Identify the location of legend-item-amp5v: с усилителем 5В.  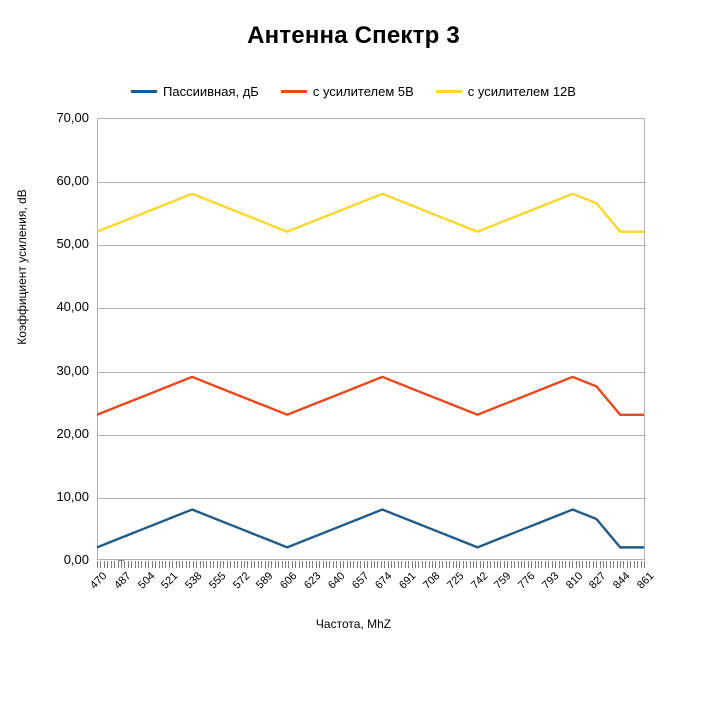
(347, 91).